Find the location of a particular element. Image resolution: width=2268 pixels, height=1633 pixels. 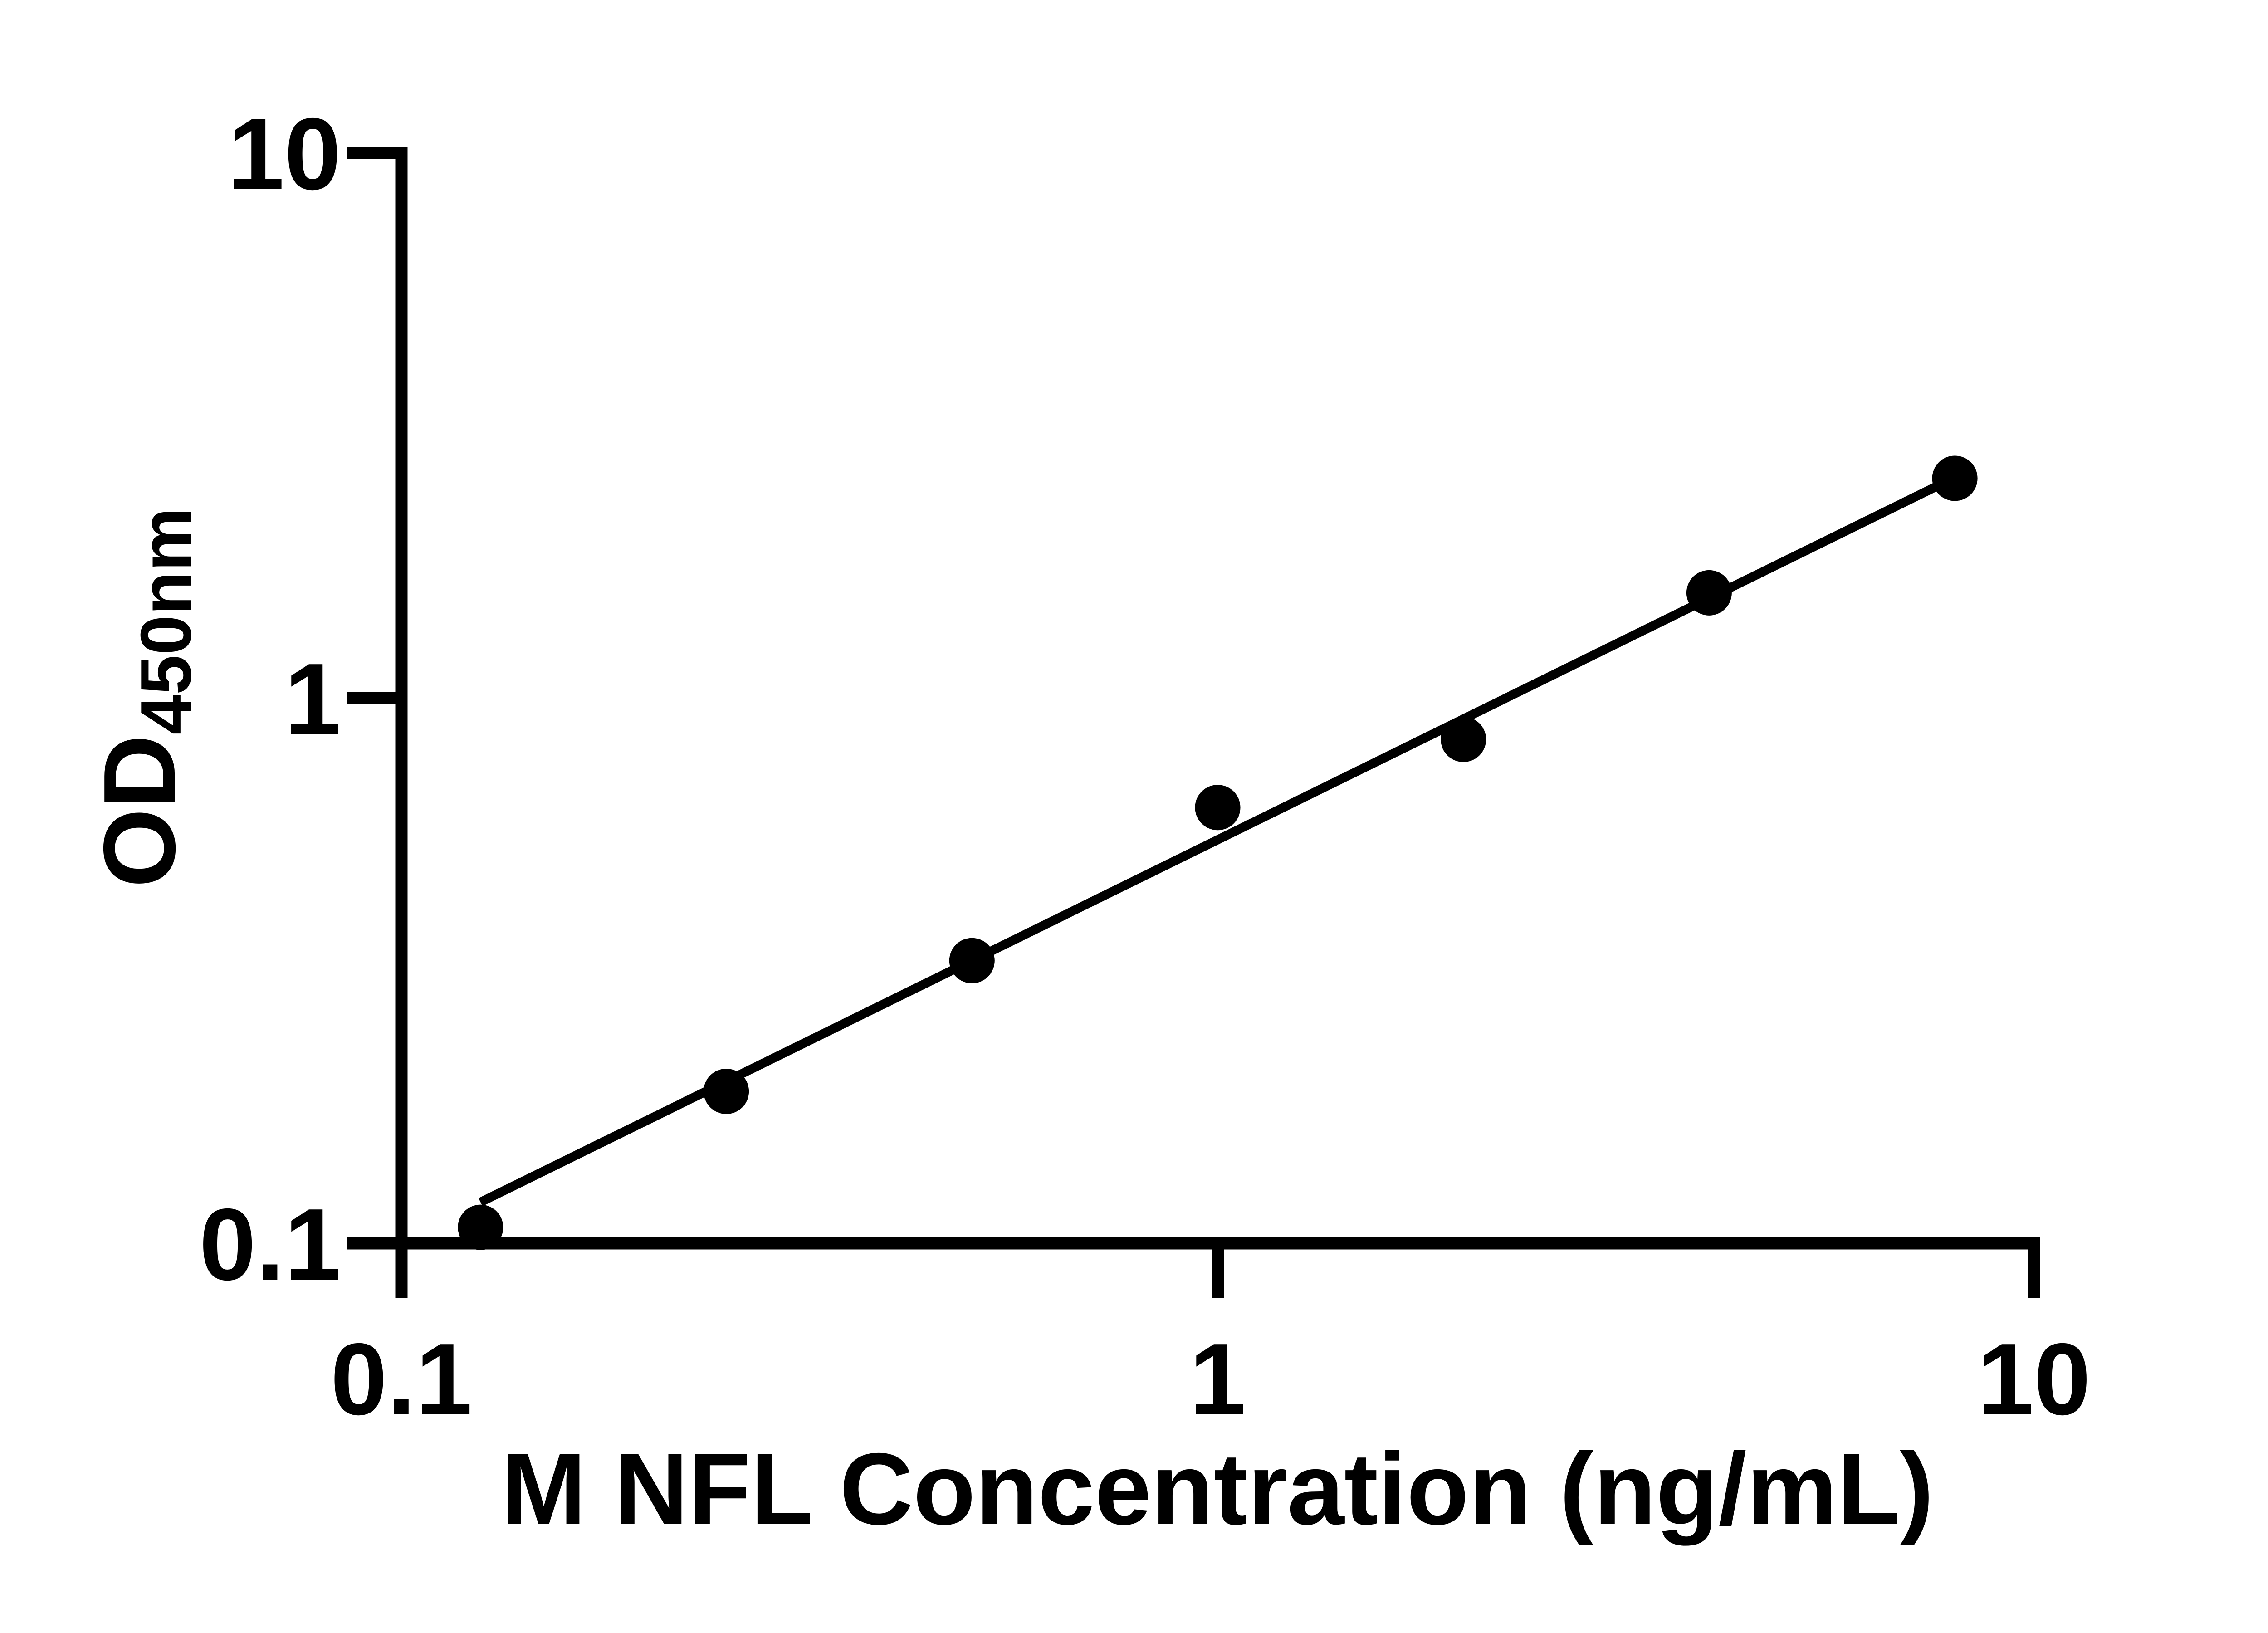

x-tick-label: 0.1 is located at coordinates (402, 1379).